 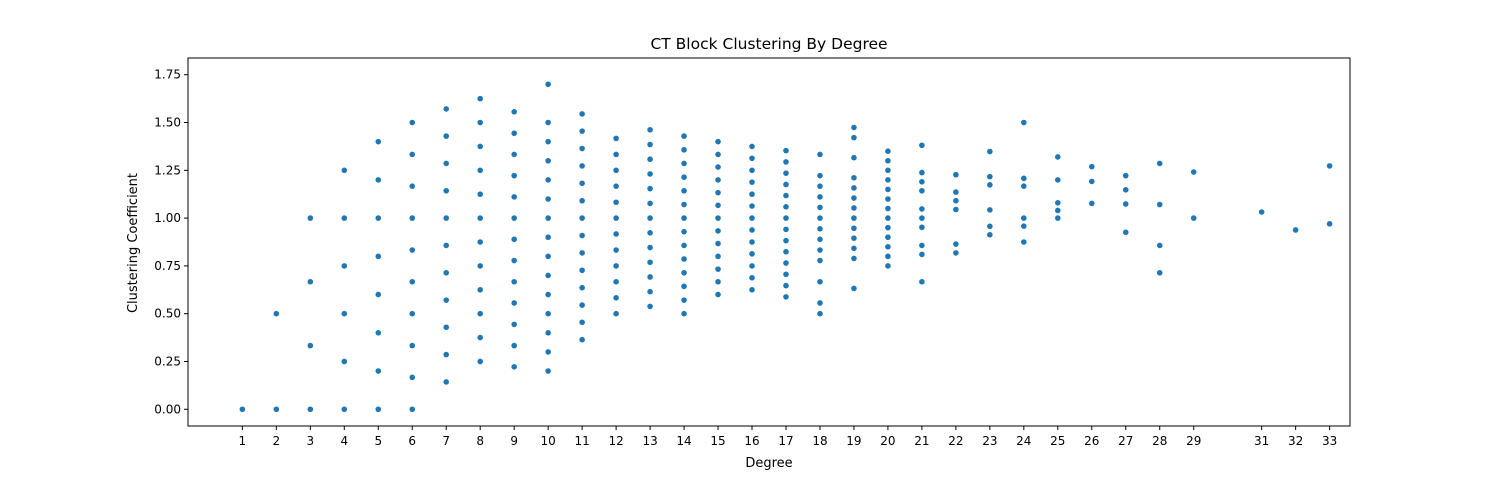 What do you see at coordinates (167, 75) in the screenshot?
I see `y-tick-label: 1.75` at bounding box center [167, 75].